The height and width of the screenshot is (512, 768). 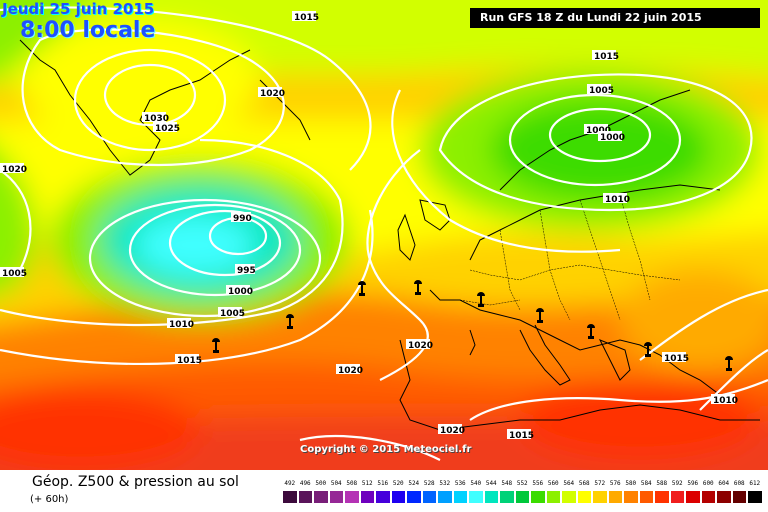 What do you see at coordinates (242, 219) in the screenshot?
I see `svg-text: 990` at bounding box center [242, 219].